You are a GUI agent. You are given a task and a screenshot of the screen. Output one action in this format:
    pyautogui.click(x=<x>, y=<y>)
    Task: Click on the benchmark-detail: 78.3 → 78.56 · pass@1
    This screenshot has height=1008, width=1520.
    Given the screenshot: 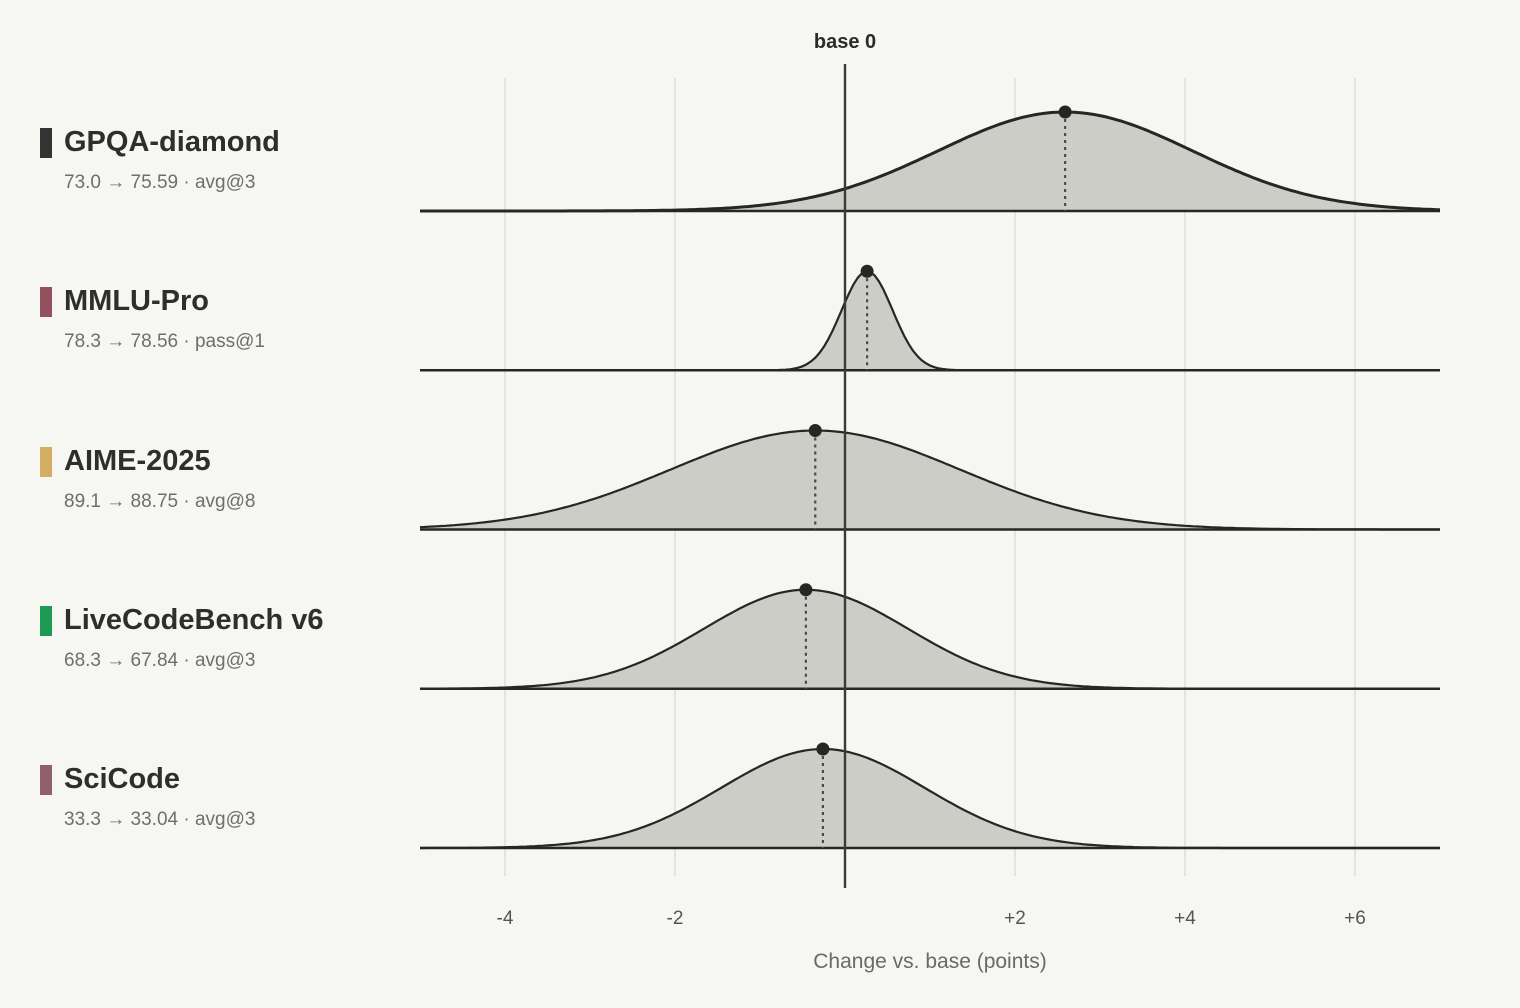 What is the action you would take?
    pyautogui.click(x=164, y=342)
    